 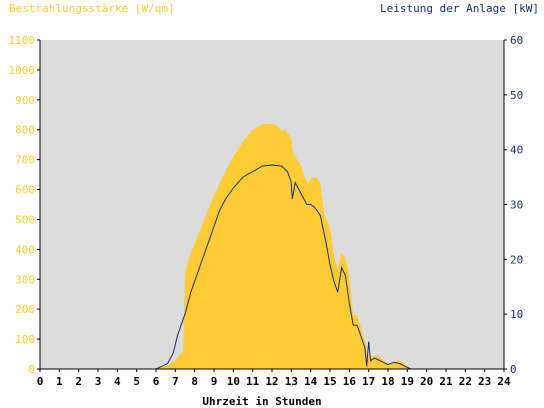 I want to click on x-tick-label: 8, so click(x=194, y=381).